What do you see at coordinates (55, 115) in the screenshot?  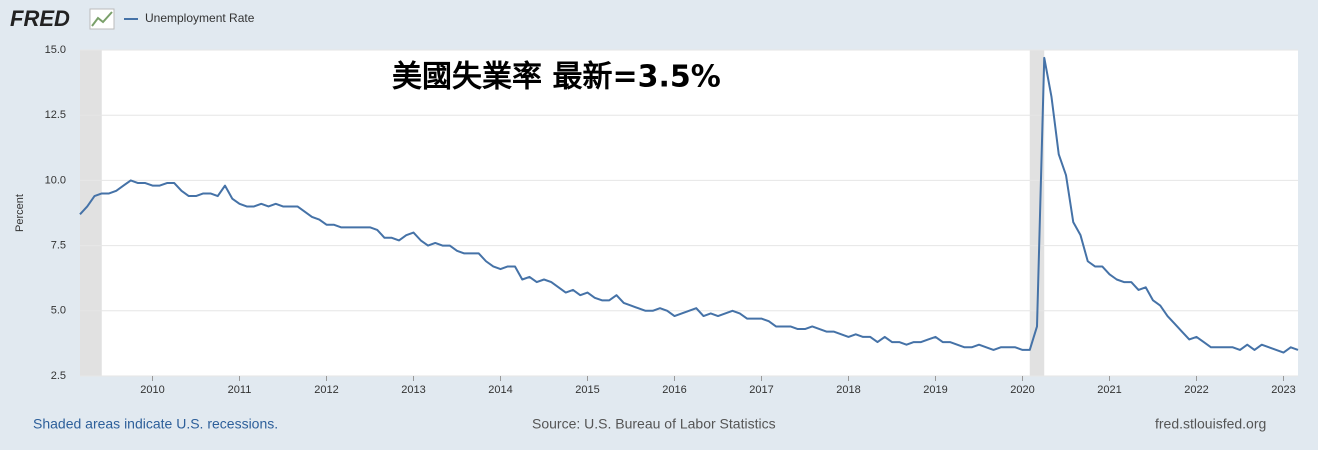 I see `y-tick-label: 12.5` at bounding box center [55, 115].